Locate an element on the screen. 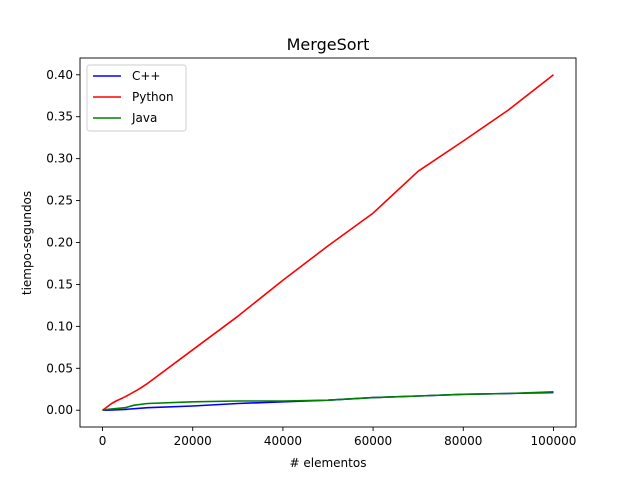 The height and width of the screenshot is (480, 640). legend-label: Python is located at coordinates (153, 97).